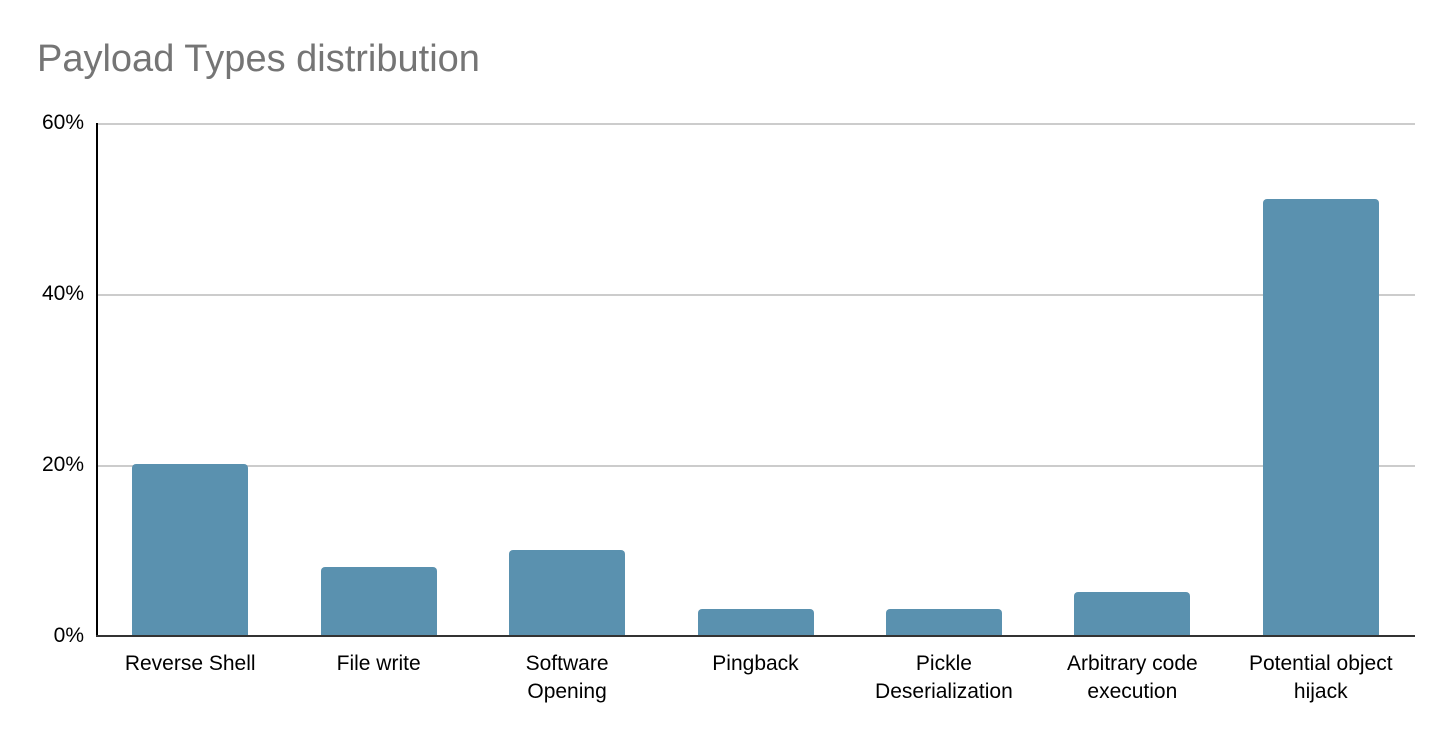 This screenshot has width=1452, height=742. Describe the element at coordinates (378, 600) in the screenshot. I see `bar-file-write` at that location.